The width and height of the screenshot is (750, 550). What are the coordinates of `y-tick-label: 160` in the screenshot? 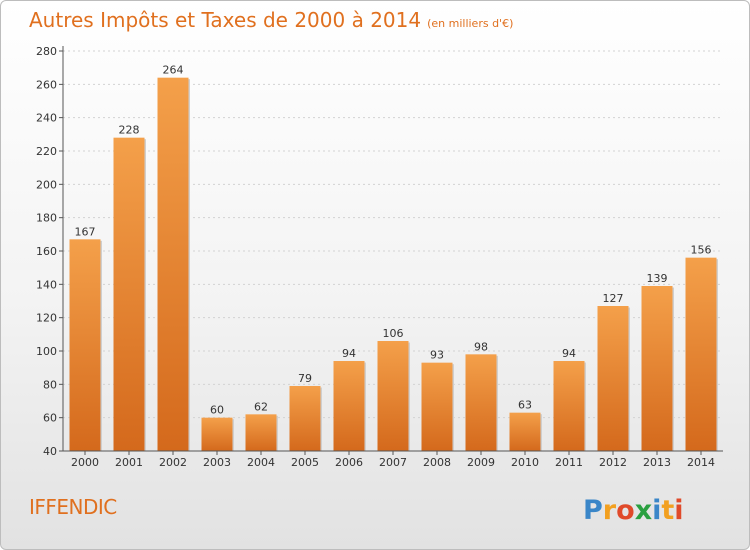 It's located at (46, 251).